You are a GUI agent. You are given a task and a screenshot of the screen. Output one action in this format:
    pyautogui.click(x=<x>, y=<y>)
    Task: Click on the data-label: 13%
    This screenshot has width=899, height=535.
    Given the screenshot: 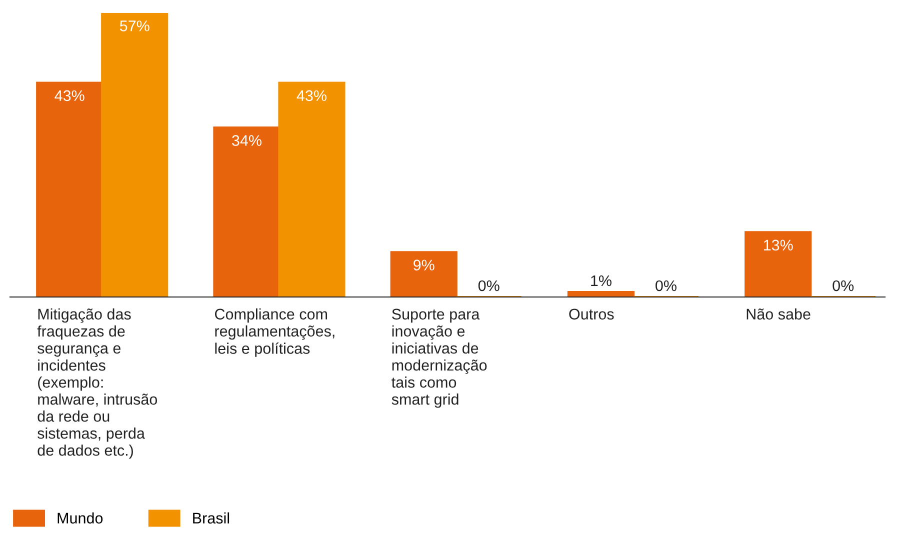 What is the action you would take?
    pyautogui.click(x=778, y=245)
    